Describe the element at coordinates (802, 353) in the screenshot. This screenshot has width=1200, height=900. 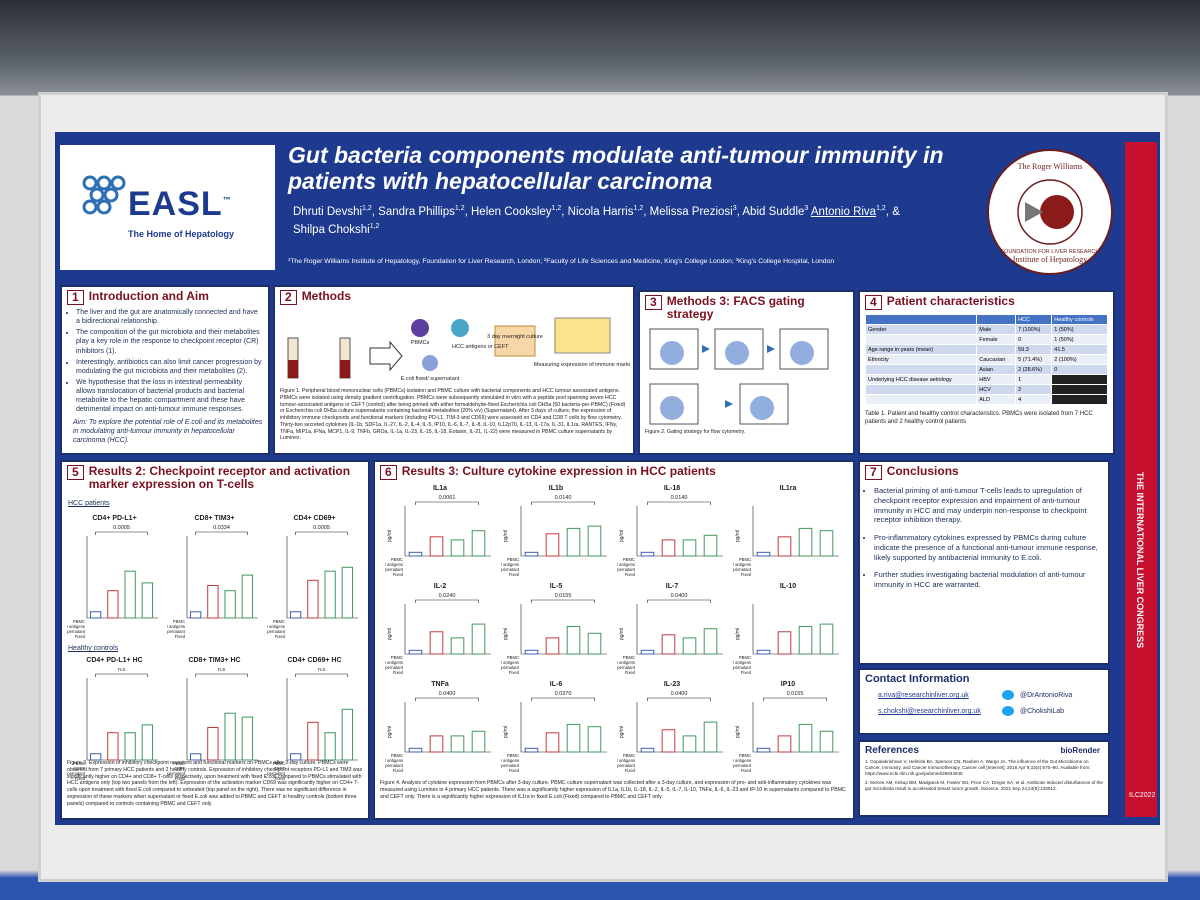
I see `facs-cloud` at that location.